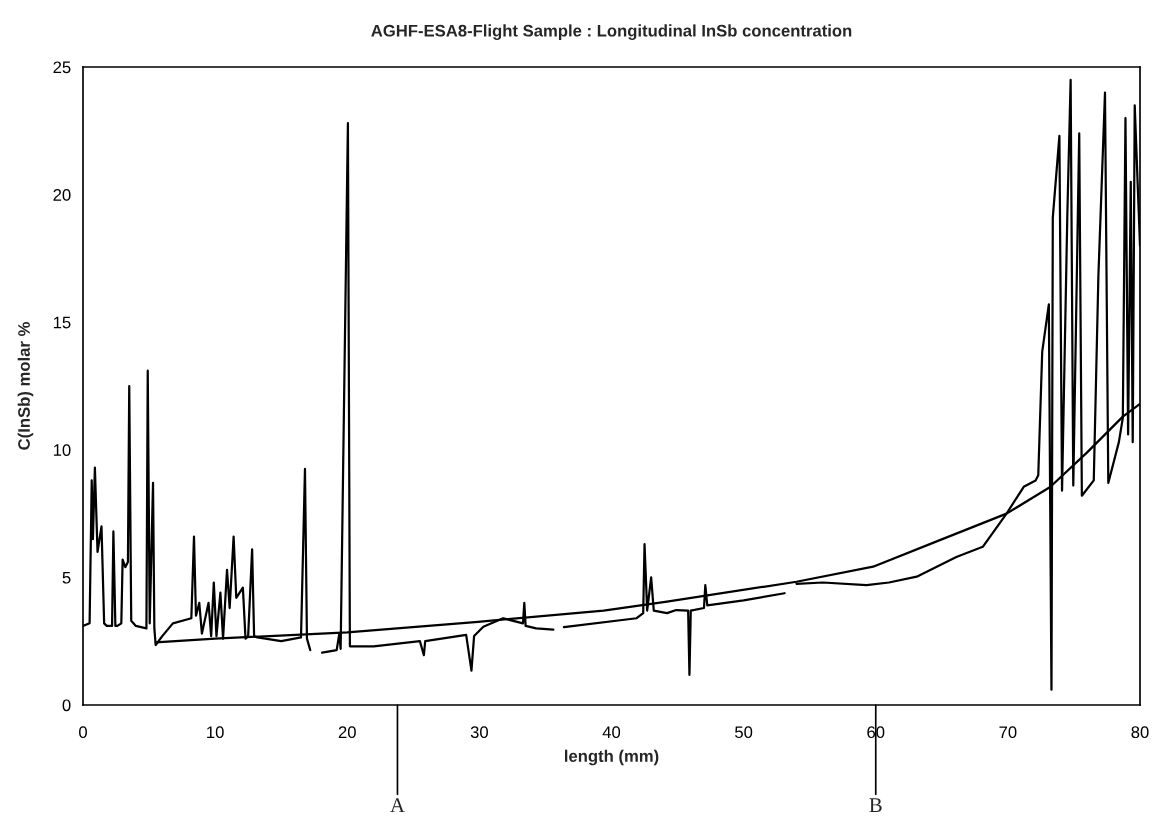  Describe the element at coordinates (66, 577) in the screenshot. I see `y-tick-label: 5` at that location.